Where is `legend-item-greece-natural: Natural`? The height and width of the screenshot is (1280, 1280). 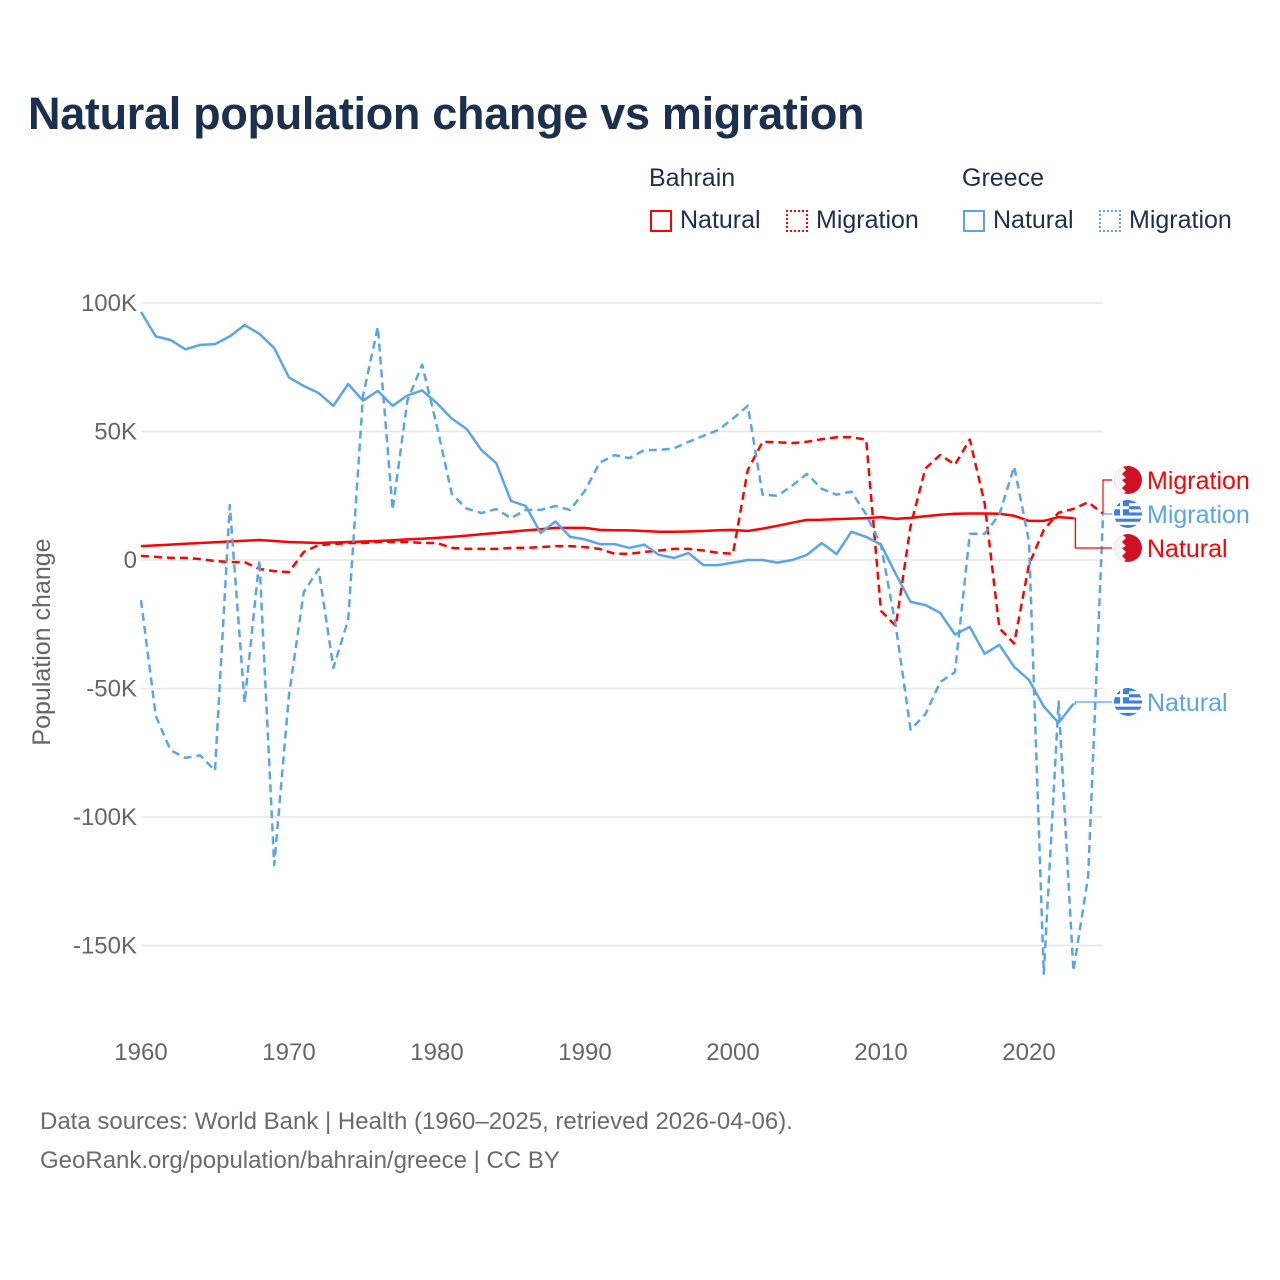
legend-item-greece-natural: Natural is located at coordinates (1018, 220).